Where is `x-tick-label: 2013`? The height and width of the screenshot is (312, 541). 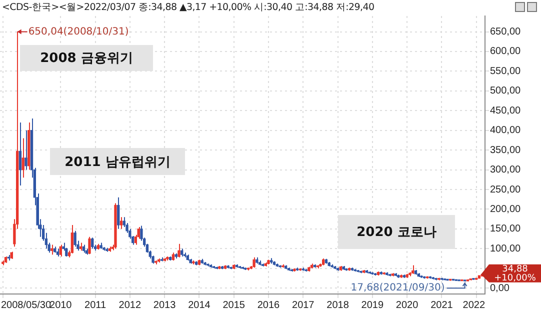 x-tick-label: 2013 is located at coordinates (164, 305).